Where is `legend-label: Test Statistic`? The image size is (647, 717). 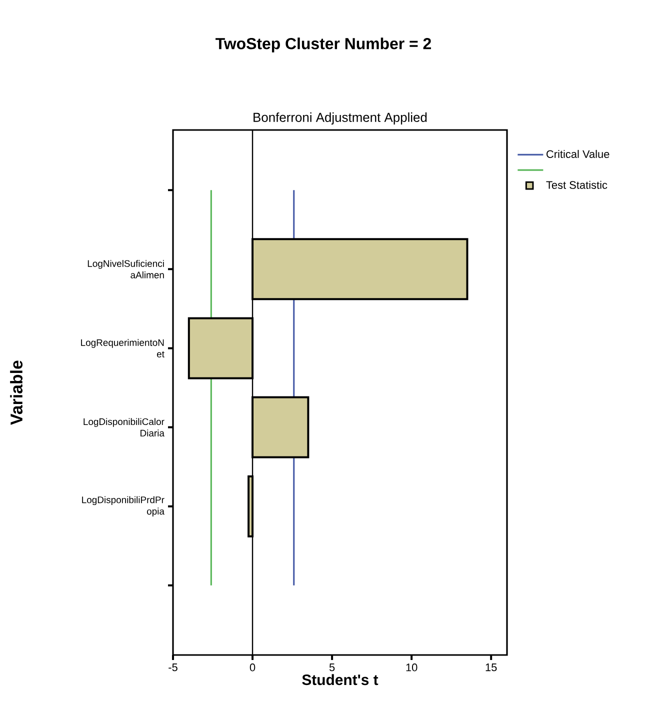 legend-label: Test Statistic is located at coordinates (577, 184).